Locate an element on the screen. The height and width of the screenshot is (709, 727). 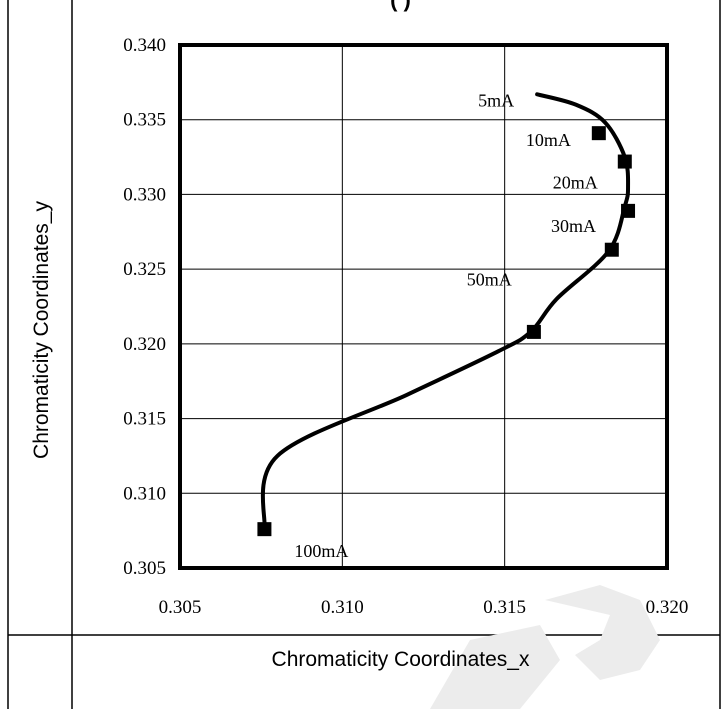
figure-title-fragment: ( ) is located at coordinates (400, 6).